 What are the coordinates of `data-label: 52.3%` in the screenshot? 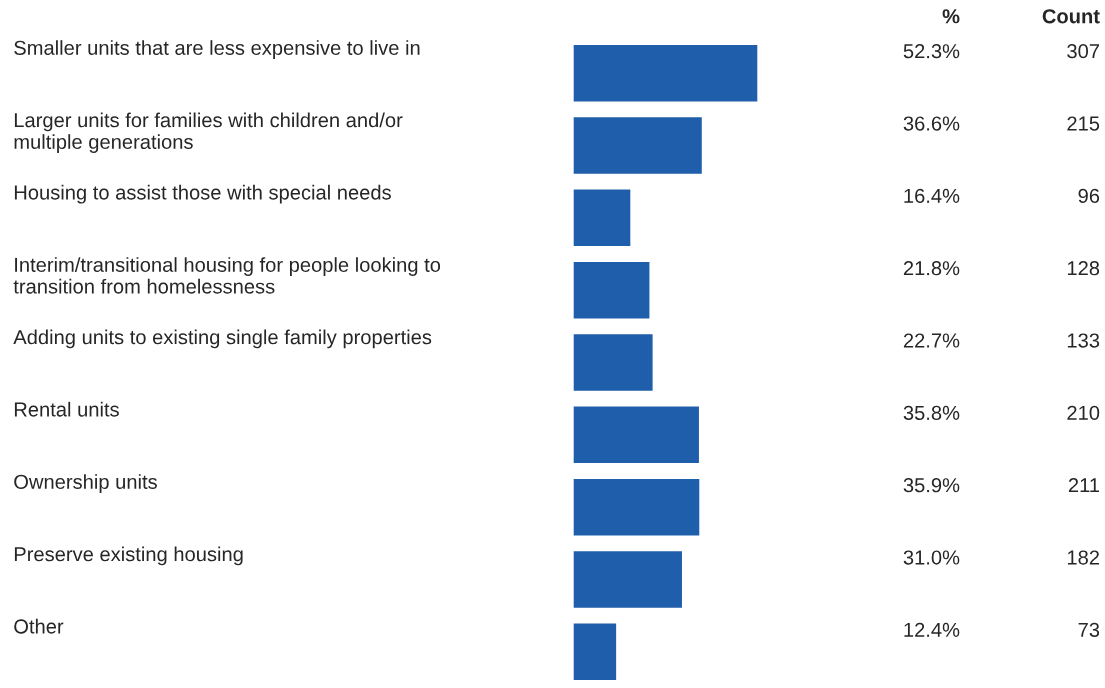 It's located at (931, 51).